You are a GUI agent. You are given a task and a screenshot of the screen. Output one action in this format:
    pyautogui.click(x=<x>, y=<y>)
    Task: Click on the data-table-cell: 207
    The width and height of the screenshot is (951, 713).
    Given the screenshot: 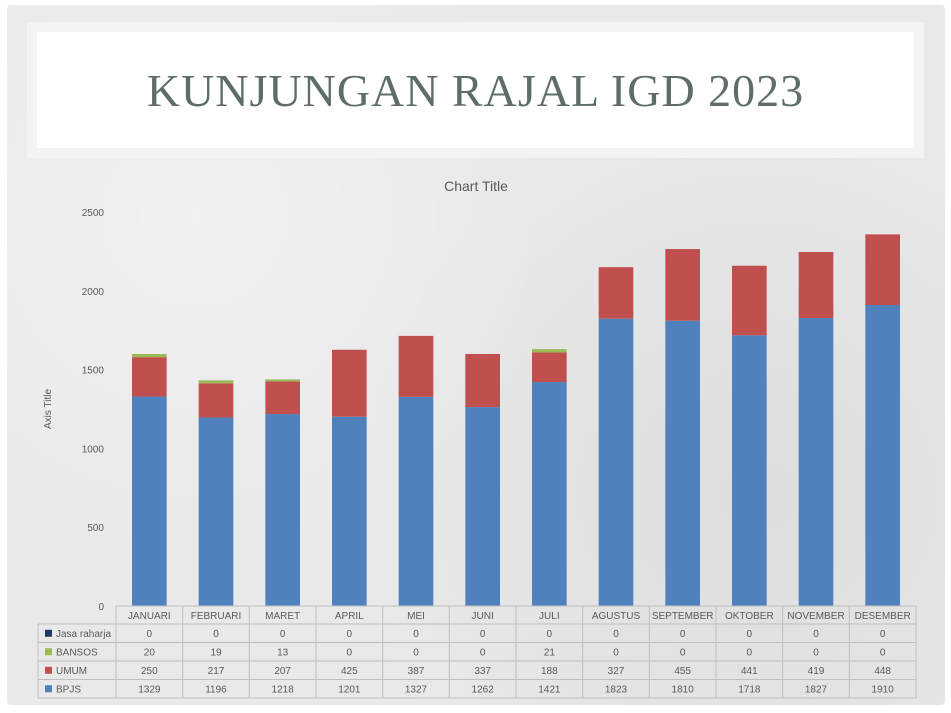 What is the action you would take?
    pyautogui.click(x=282, y=671)
    